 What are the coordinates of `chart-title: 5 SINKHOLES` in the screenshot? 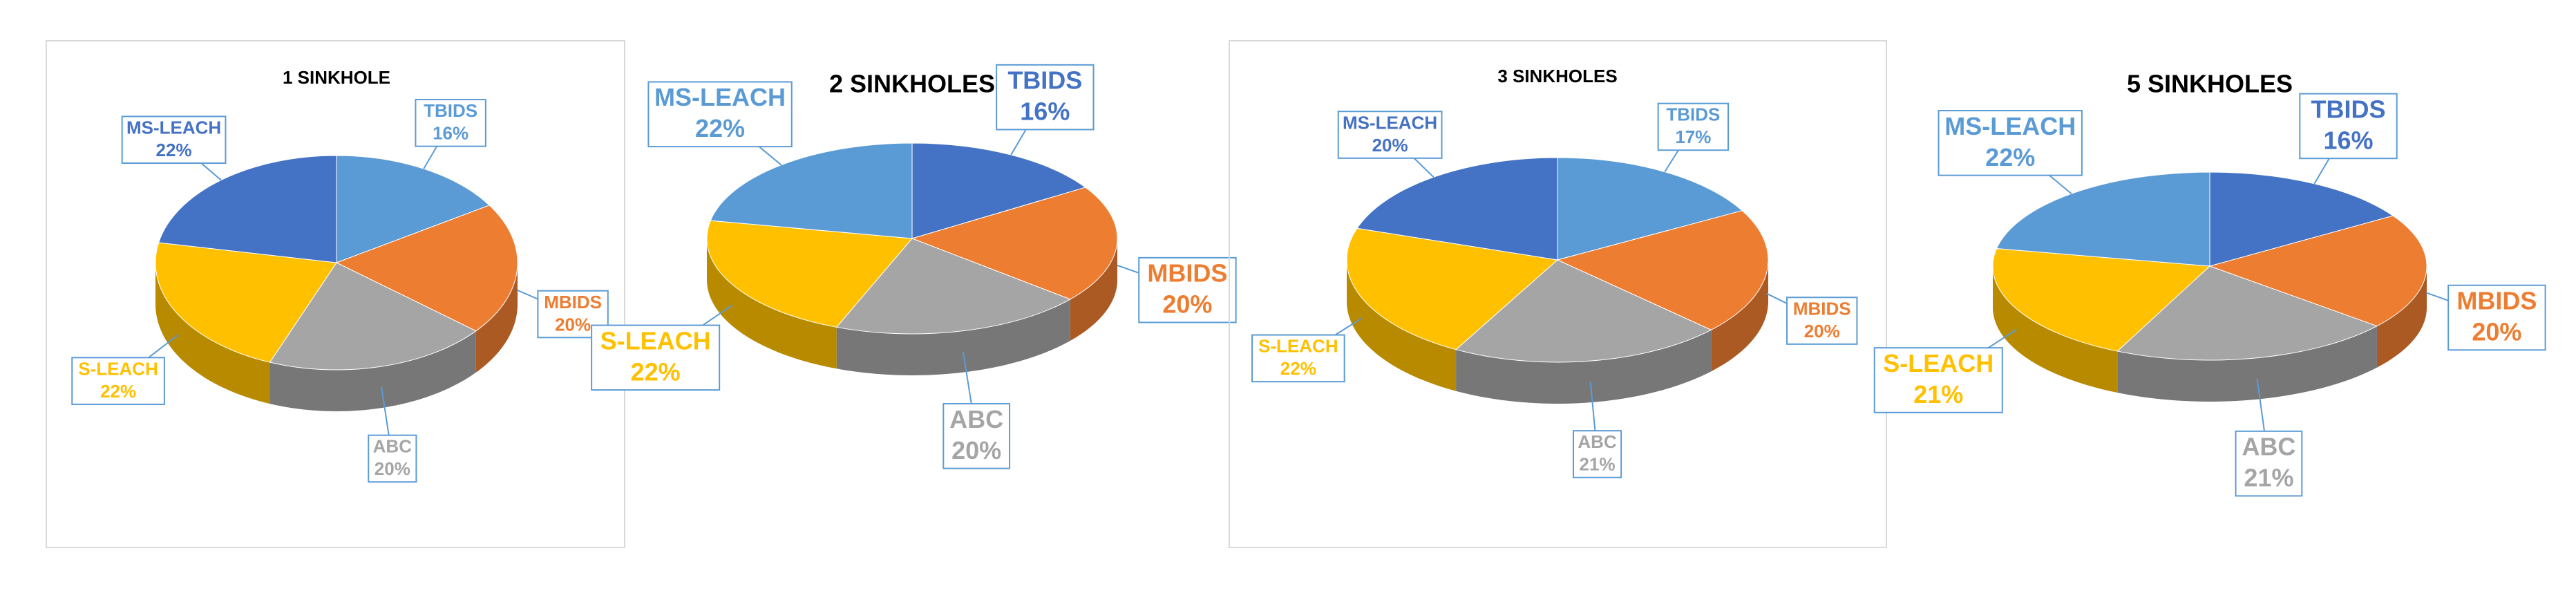 It's located at (2210, 84).